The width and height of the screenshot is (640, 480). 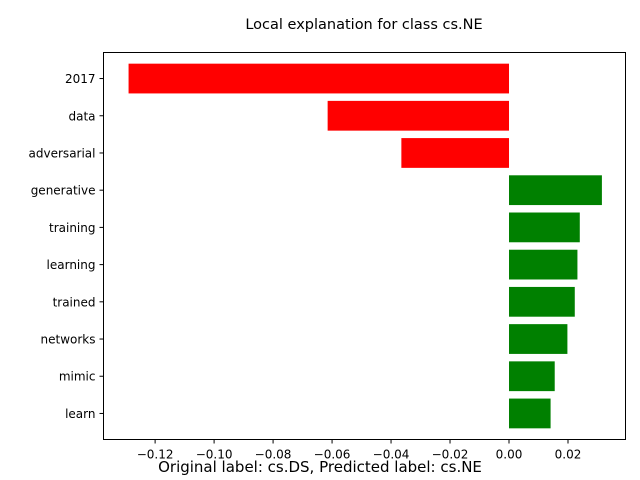 I want to click on bar-training, so click(x=544, y=227).